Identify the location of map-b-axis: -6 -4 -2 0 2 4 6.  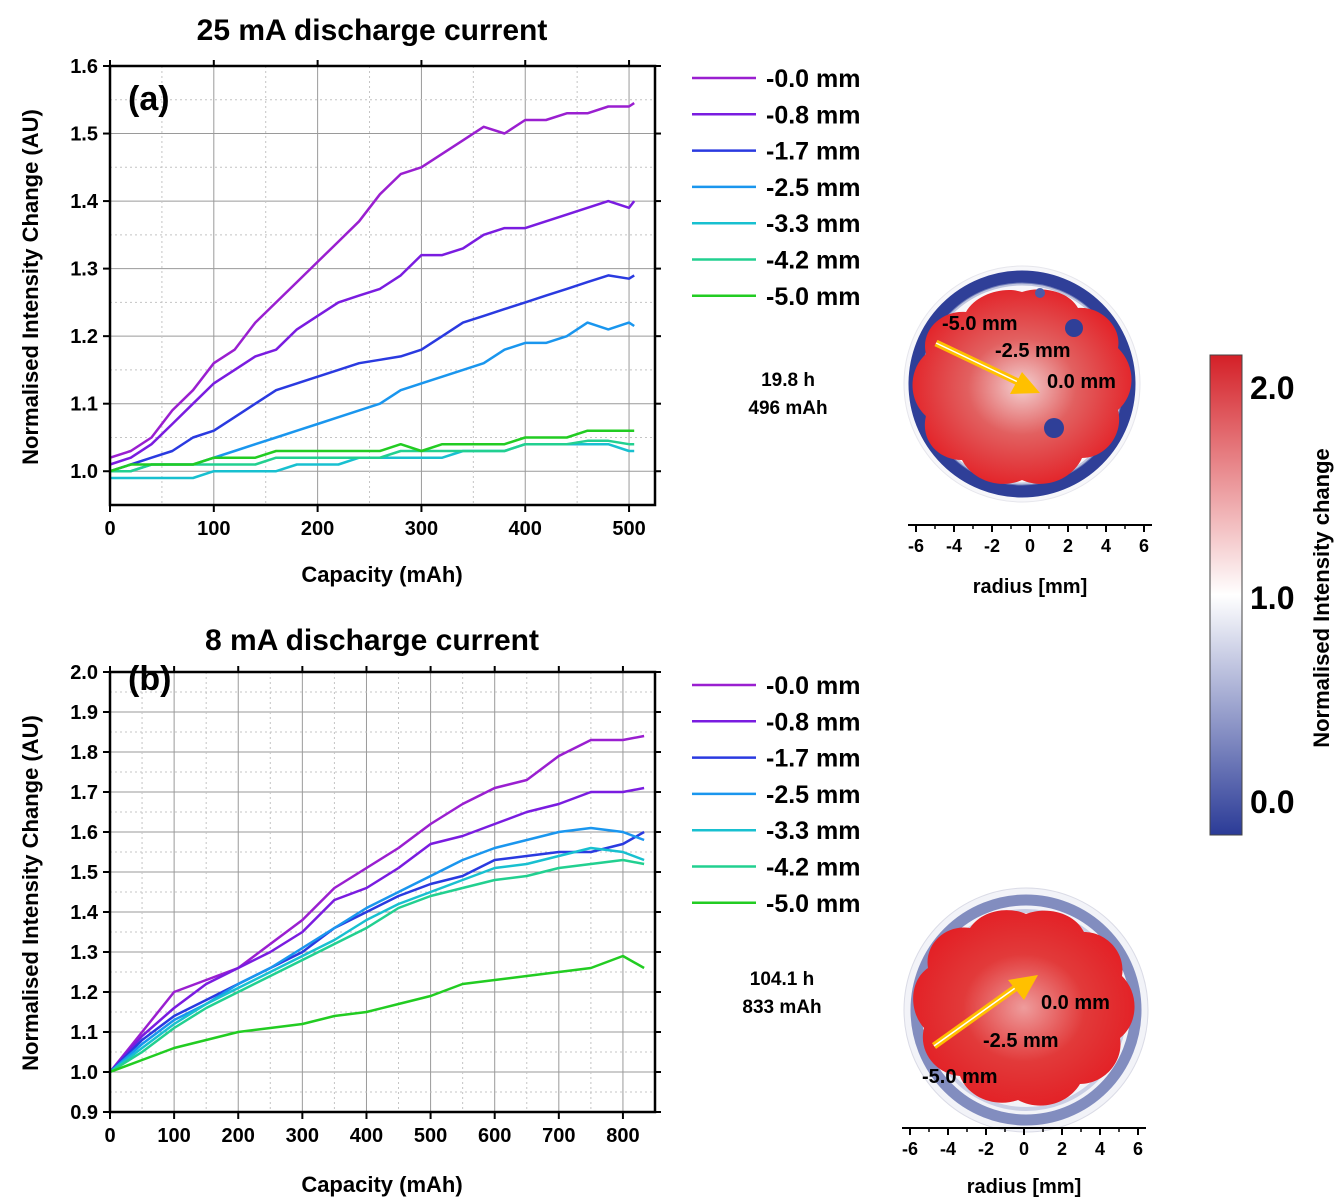
(1024, 1143).